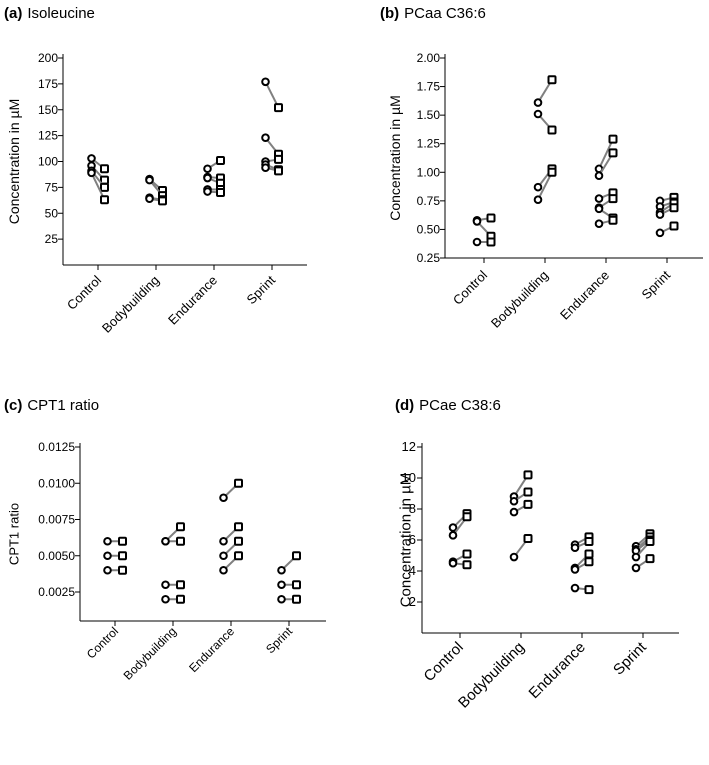 The height and width of the screenshot is (765, 709). What do you see at coordinates (13, 405) in the screenshot?
I see `panel-letter: (c)` at bounding box center [13, 405].